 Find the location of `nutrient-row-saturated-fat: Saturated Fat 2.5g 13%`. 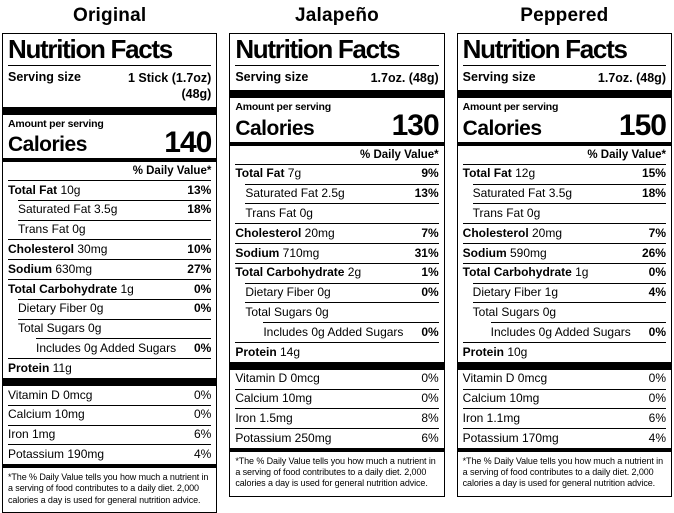

nutrient-row-saturated-fat: Saturated Fat 2.5g 13% is located at coordinates (342, 193).